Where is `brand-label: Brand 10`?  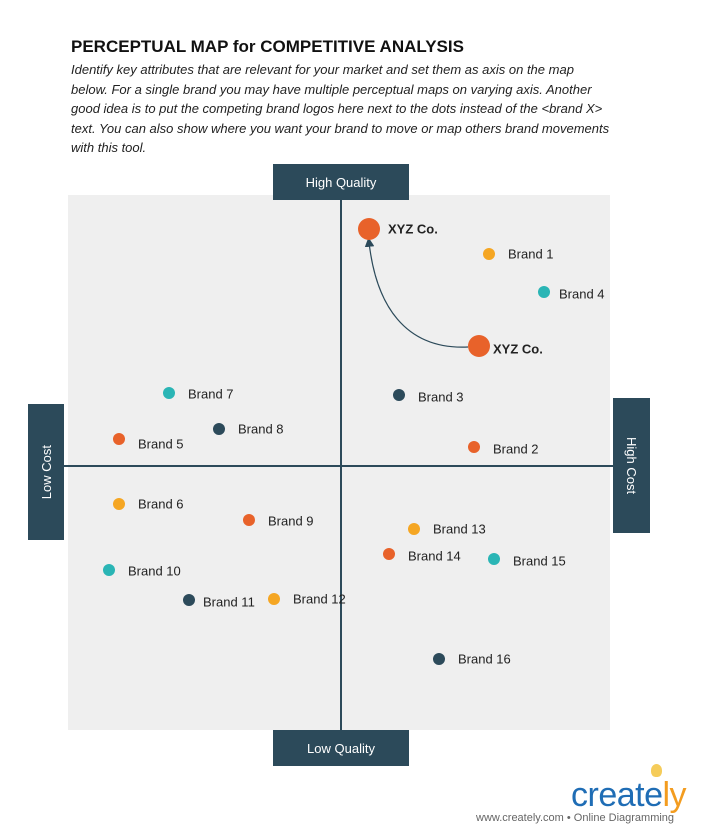 brand-label: Brand 10 is located at coordinates (154, 571).